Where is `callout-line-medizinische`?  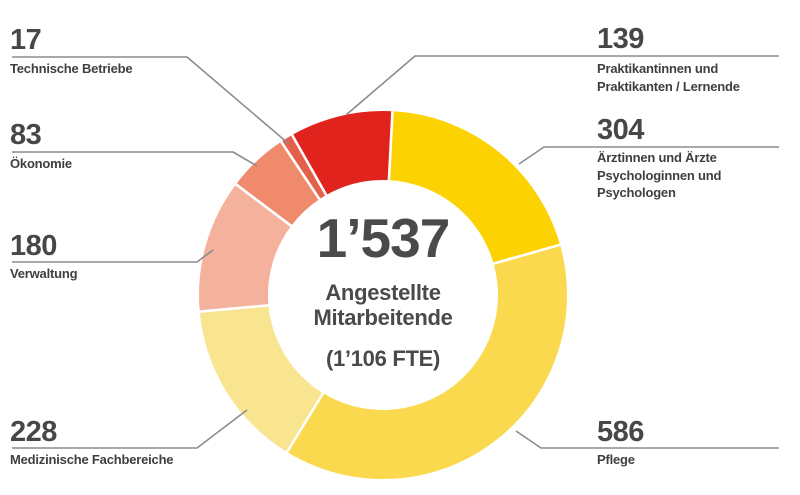 callout-line-medizinische is located at coordinates (130, 429).